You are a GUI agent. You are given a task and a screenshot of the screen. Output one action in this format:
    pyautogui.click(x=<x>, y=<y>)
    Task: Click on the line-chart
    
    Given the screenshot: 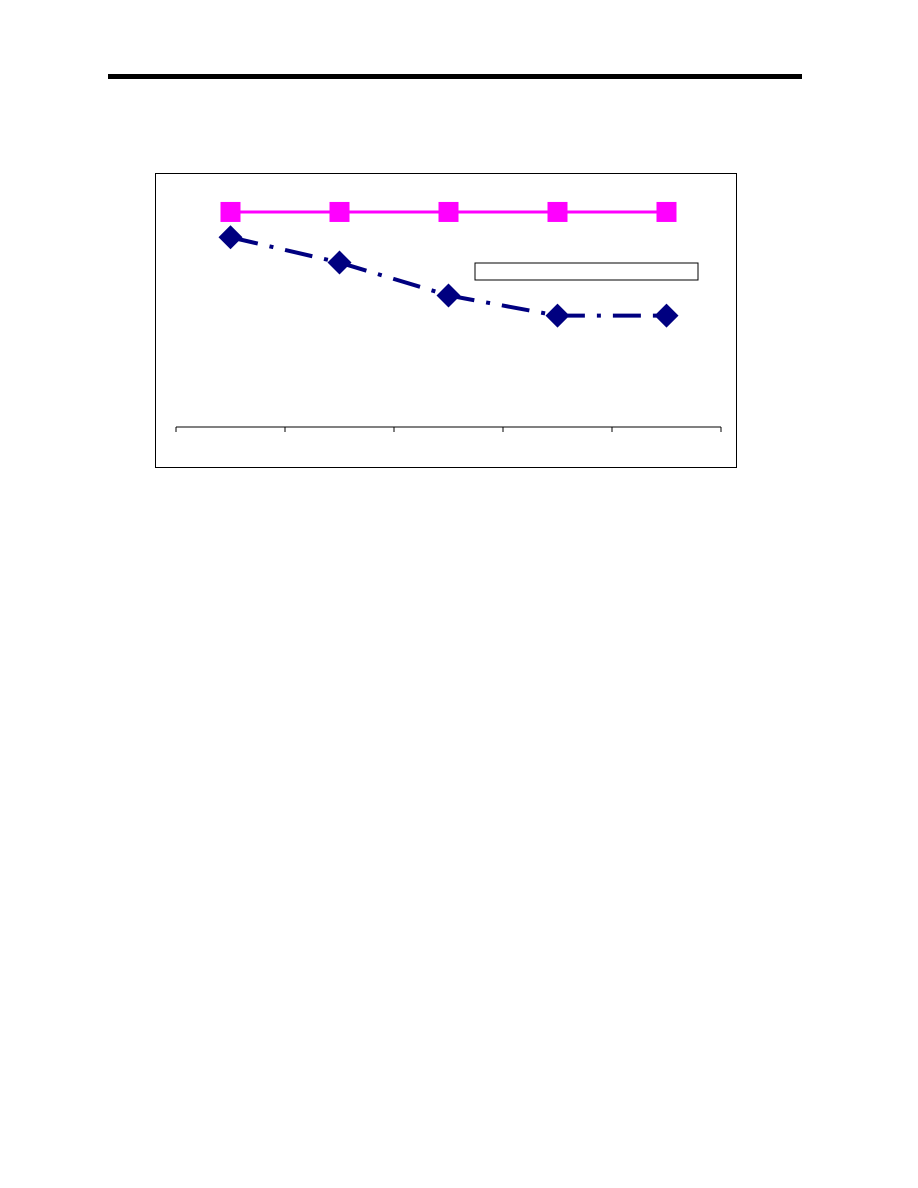 What is the action you would take?
    pyautogui.click(x=448, y=316)
    